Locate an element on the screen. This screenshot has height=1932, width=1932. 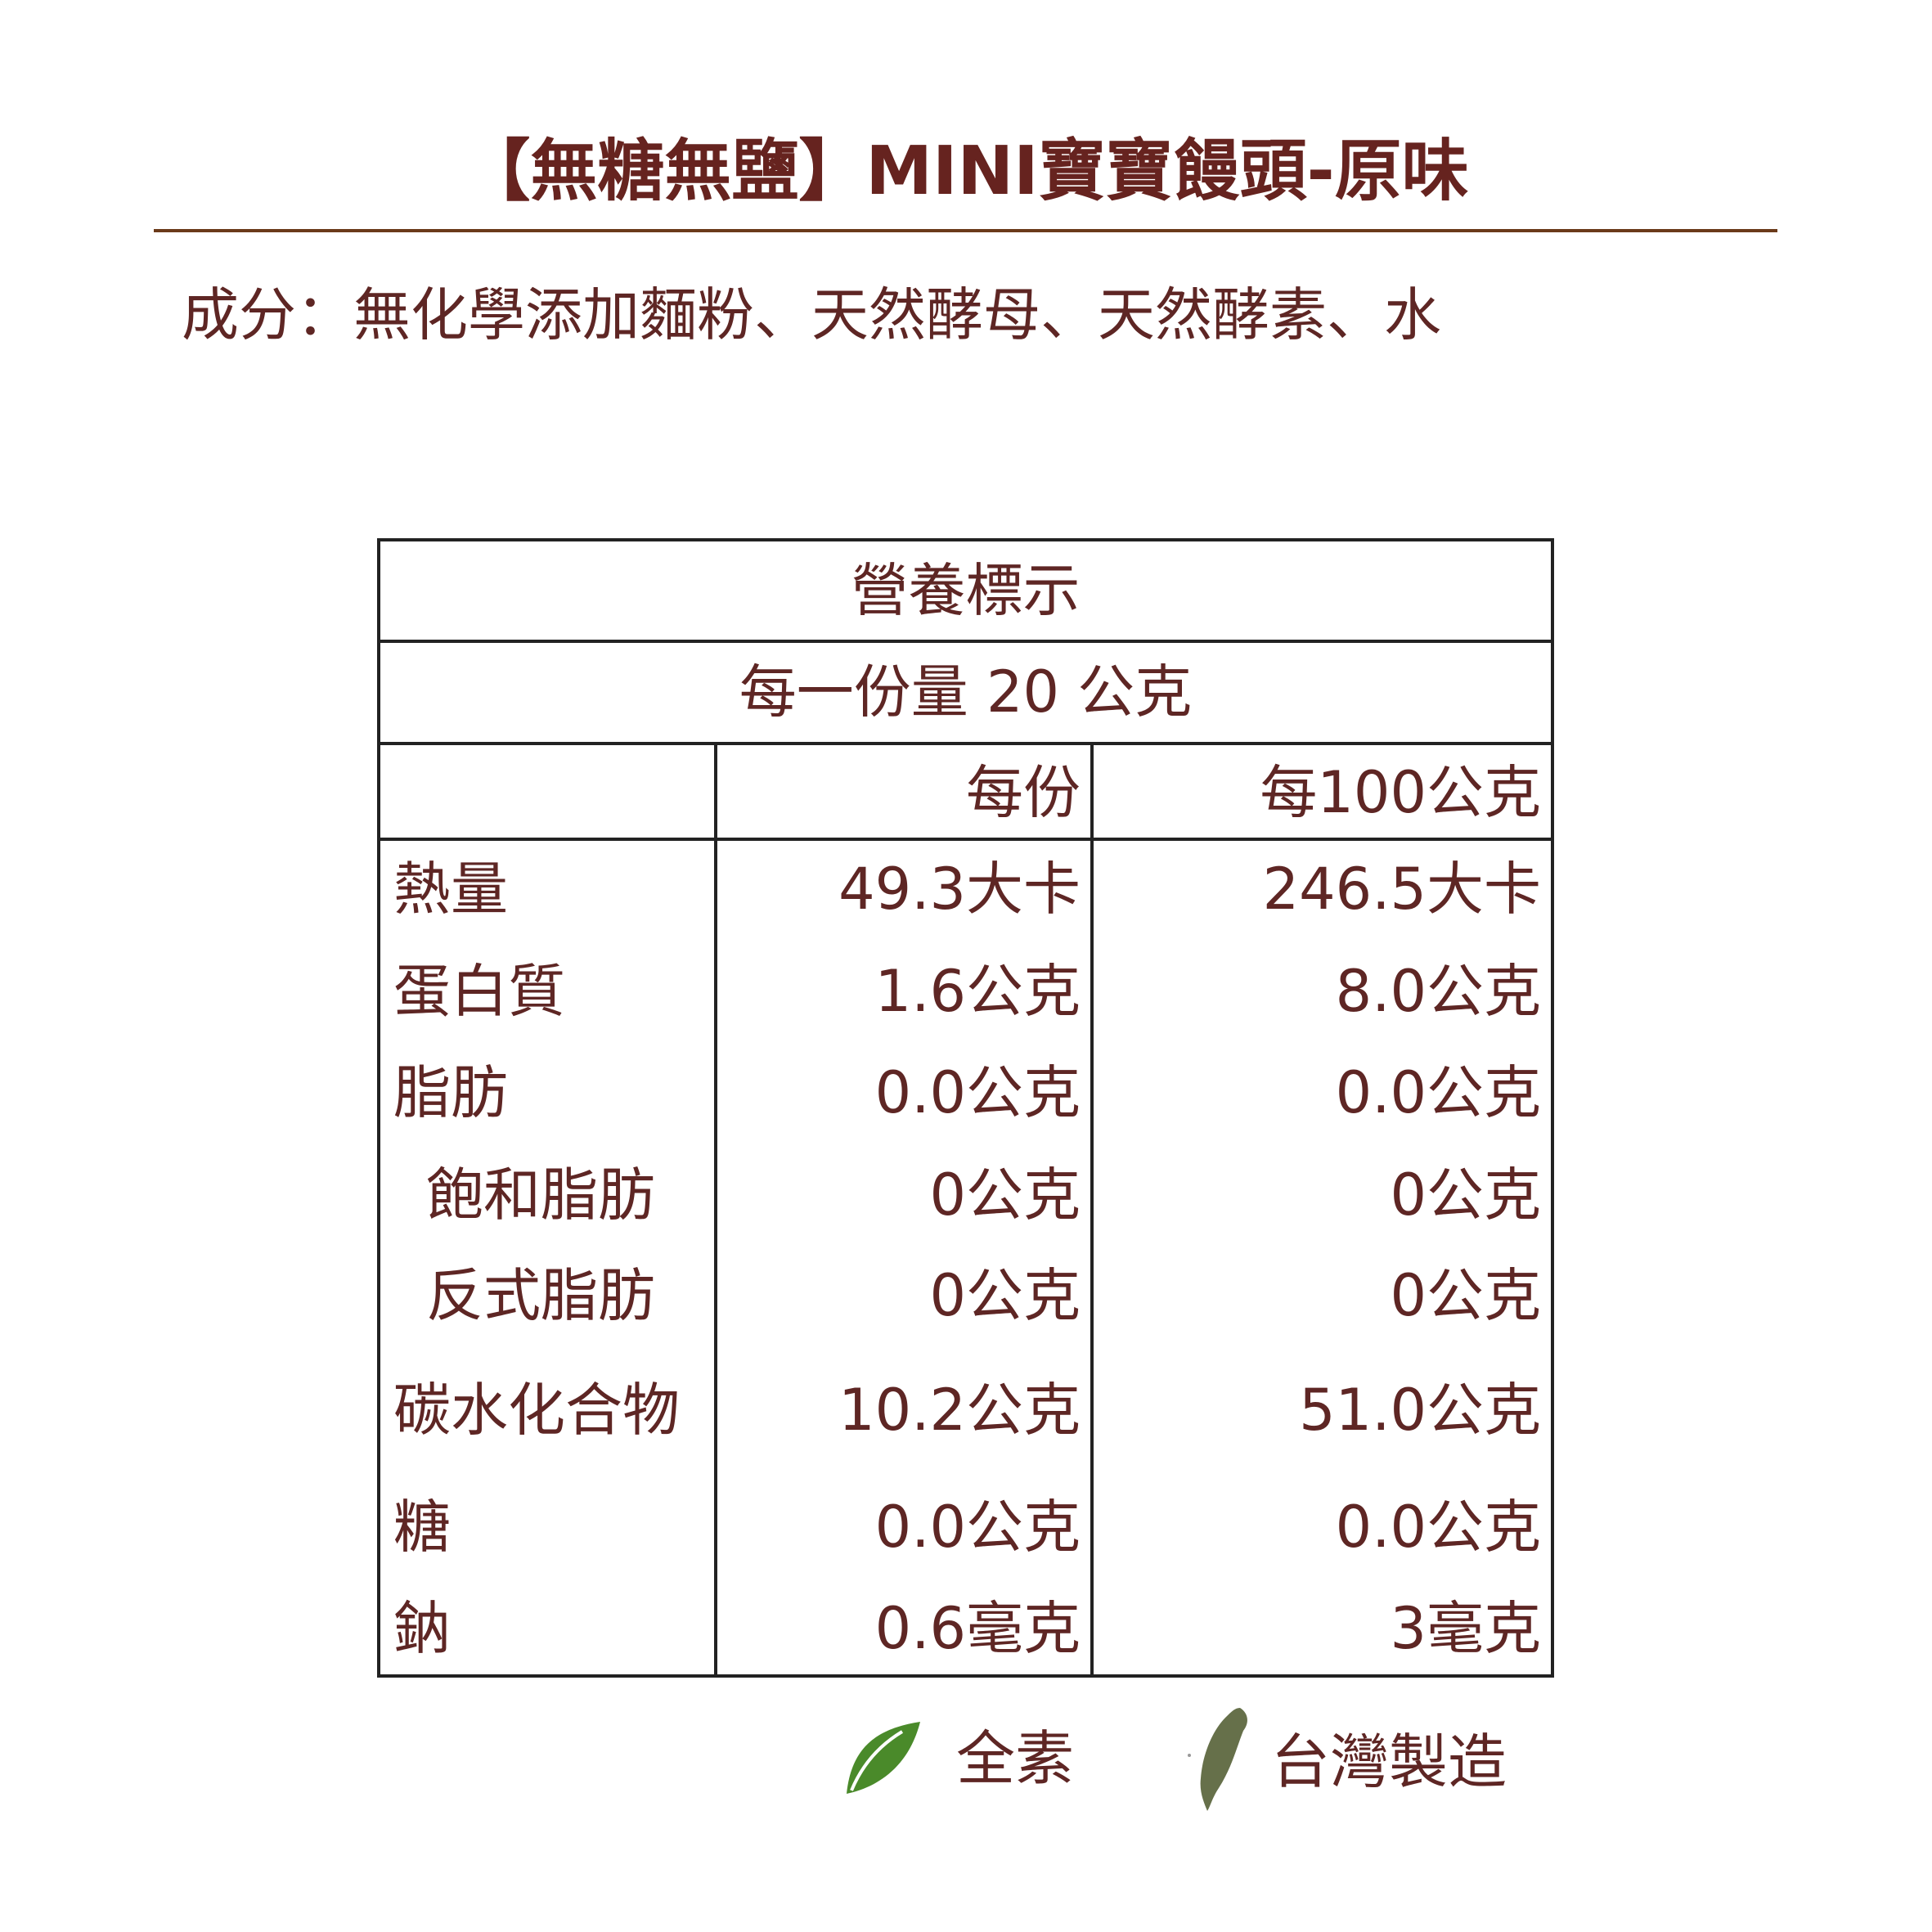
nutrient-name: 糖 is located at coordinates (422, 1528).